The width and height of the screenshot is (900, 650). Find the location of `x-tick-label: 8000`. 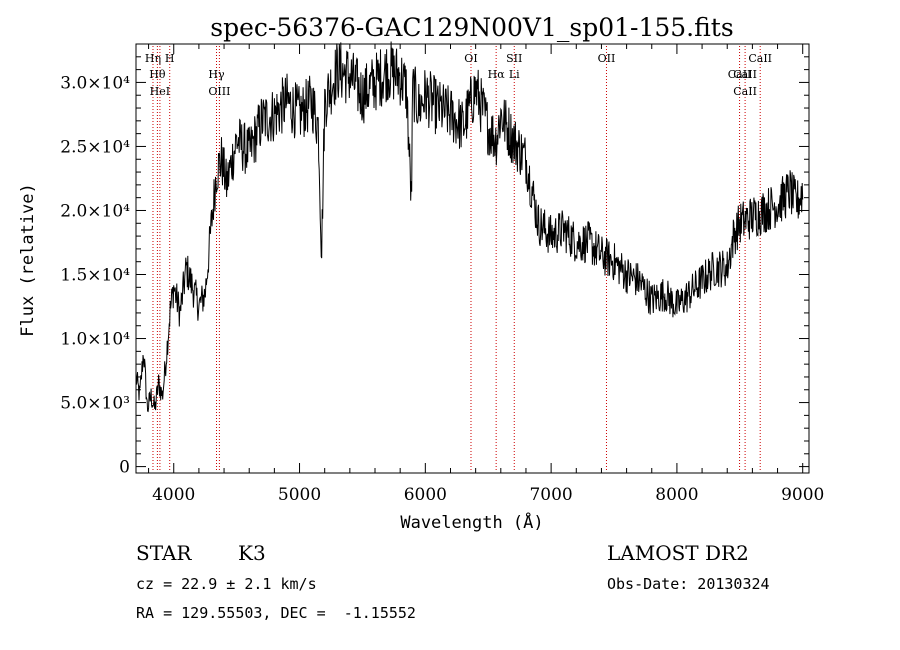

x-tick-label: 8000 is located at coordinates (676, 495).